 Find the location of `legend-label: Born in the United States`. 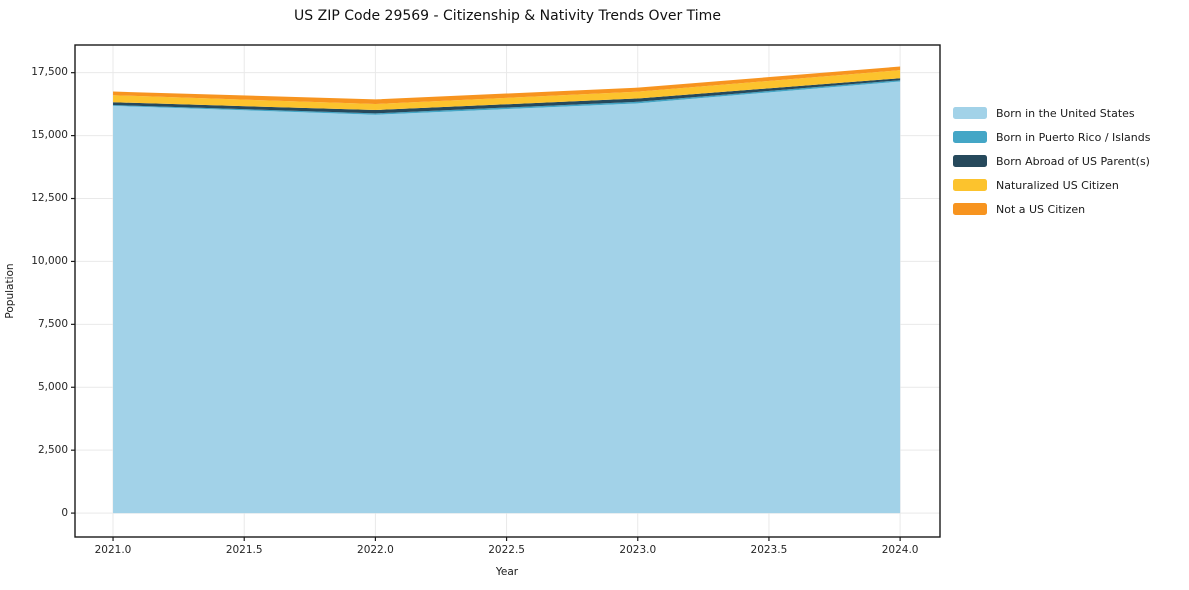

legend-label: Born in the United States is located at coordinates (1065, 113).